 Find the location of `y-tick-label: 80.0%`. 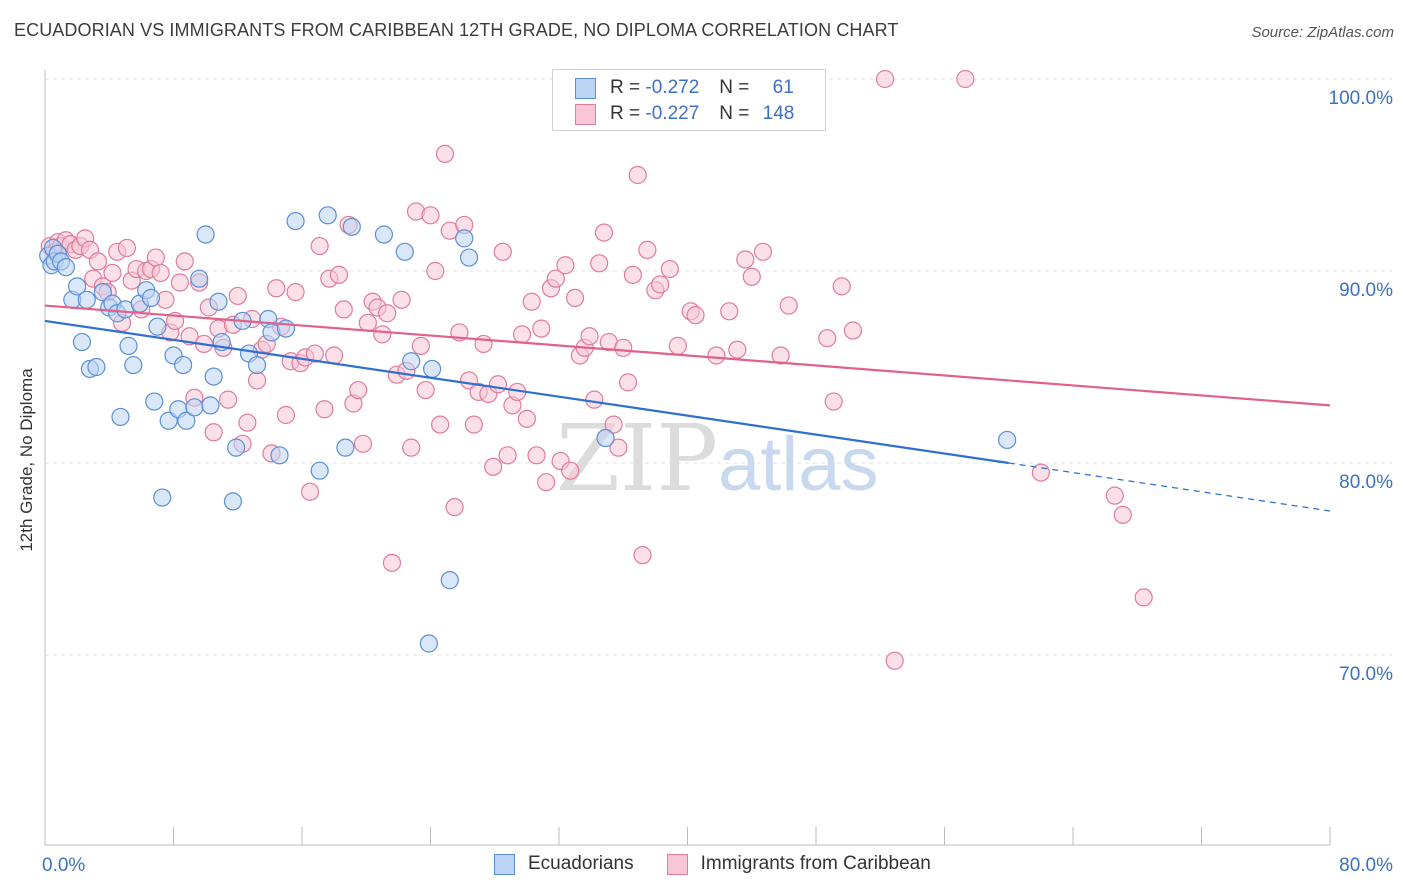

y-tick-label: 80.0% is located at coordinates (1366, 482).